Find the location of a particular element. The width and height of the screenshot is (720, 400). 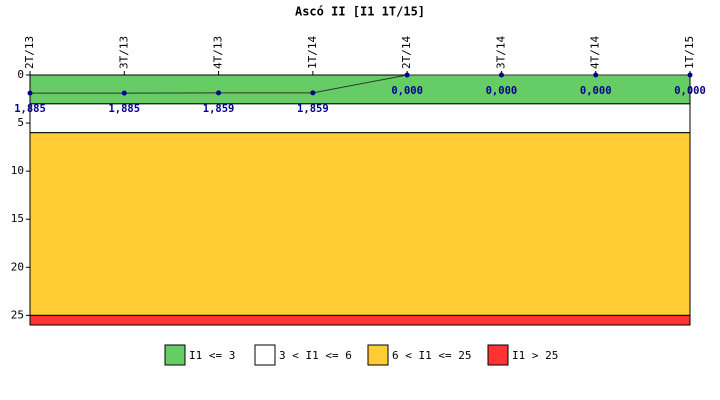

y-tick-label: 0 is located at coordinates (20, 74).